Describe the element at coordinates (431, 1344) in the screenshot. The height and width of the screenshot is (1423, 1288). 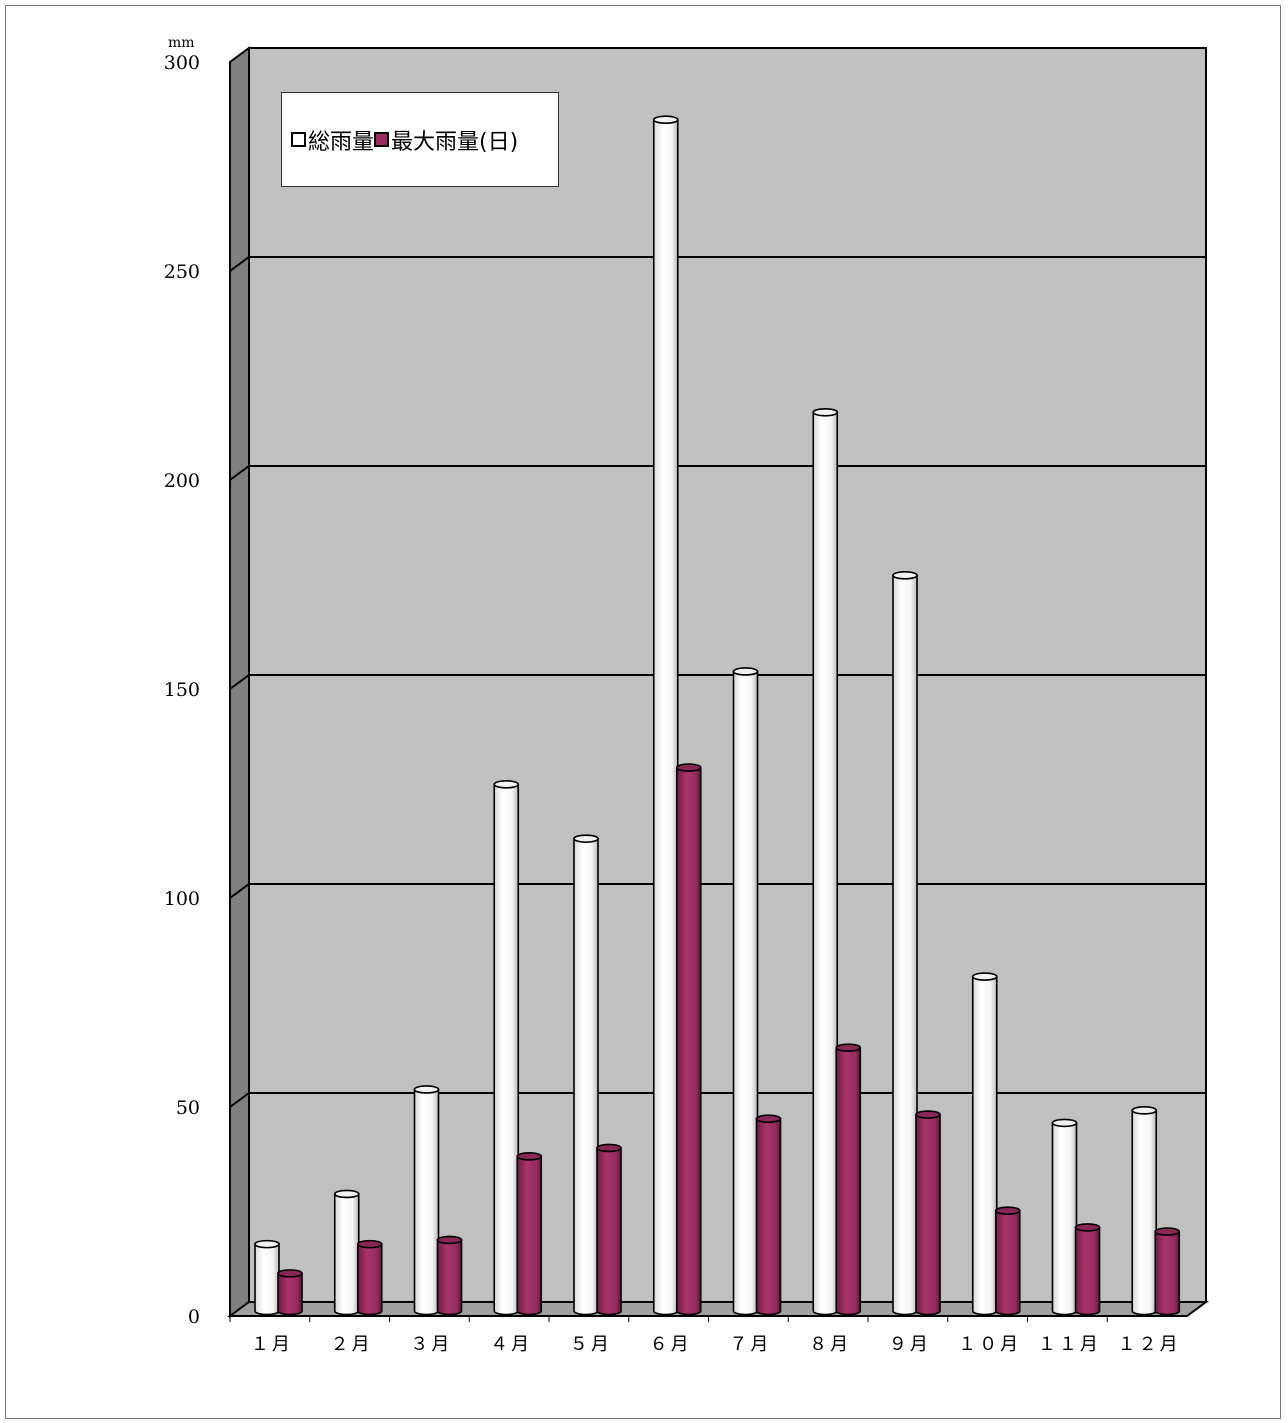
I see `x-tick-label: ３月` at that location.